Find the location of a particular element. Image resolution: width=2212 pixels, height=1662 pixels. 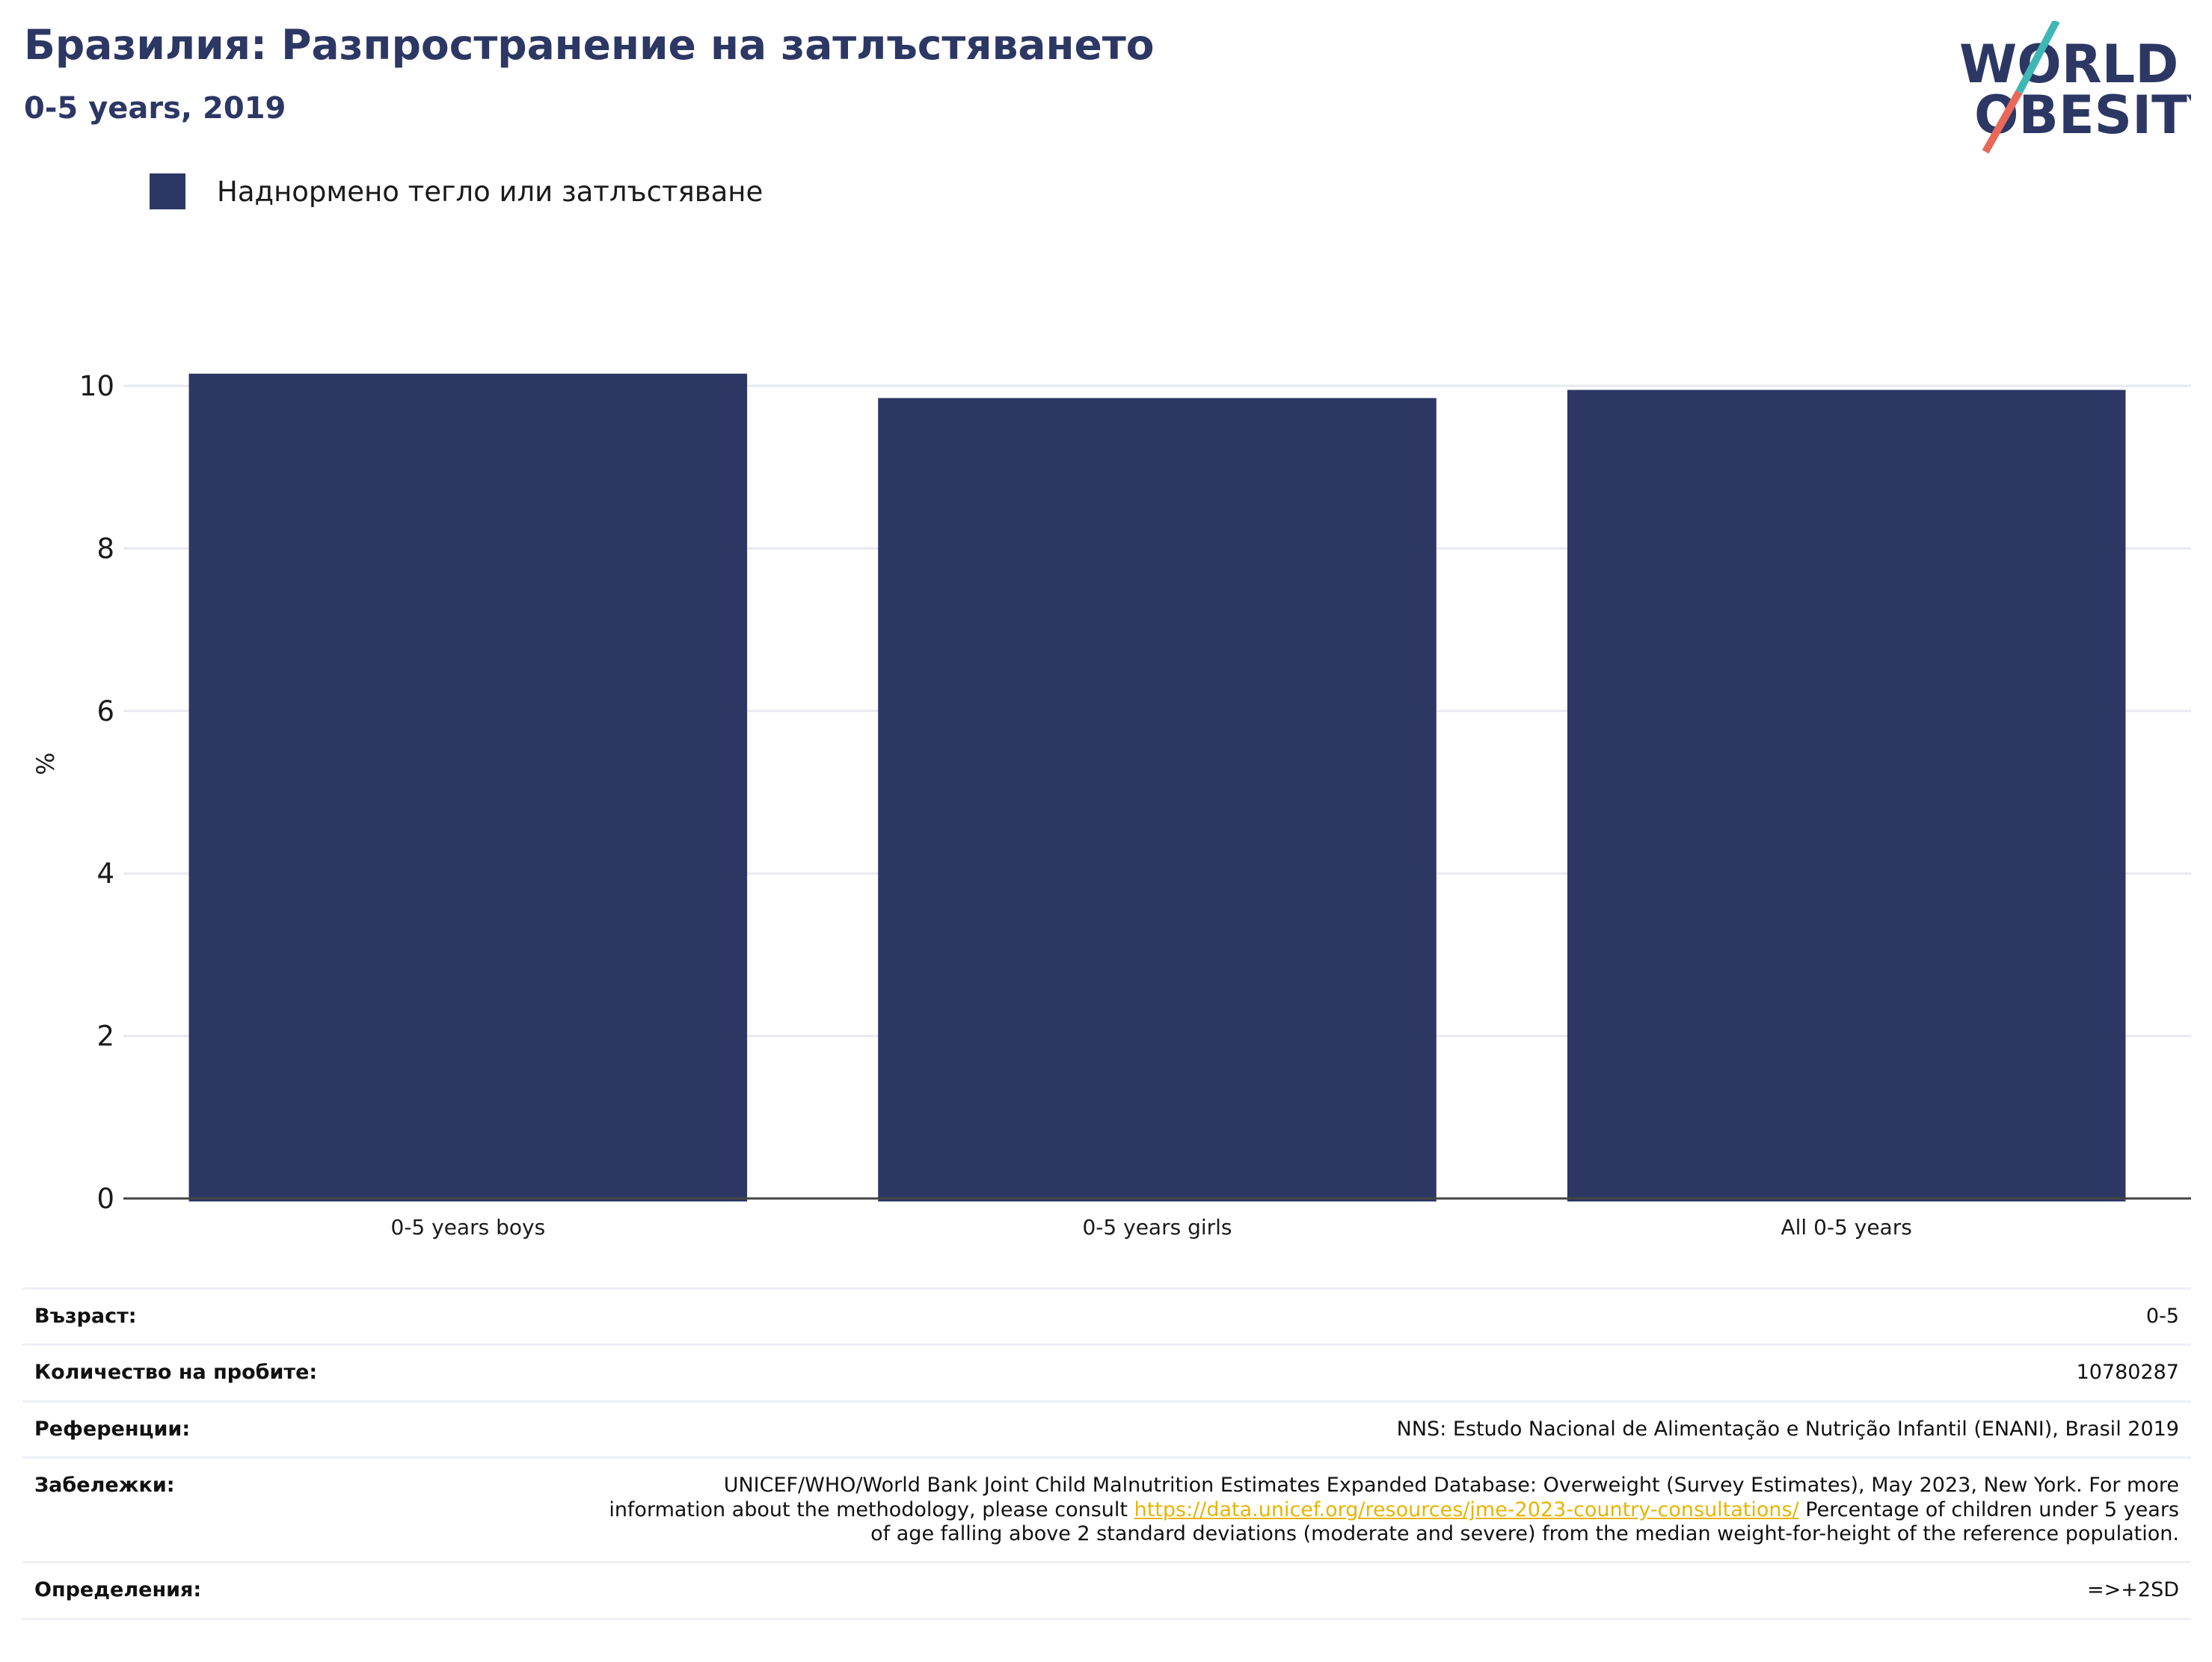

info-value: 10780287 is located at coordinates (2127, 1373).